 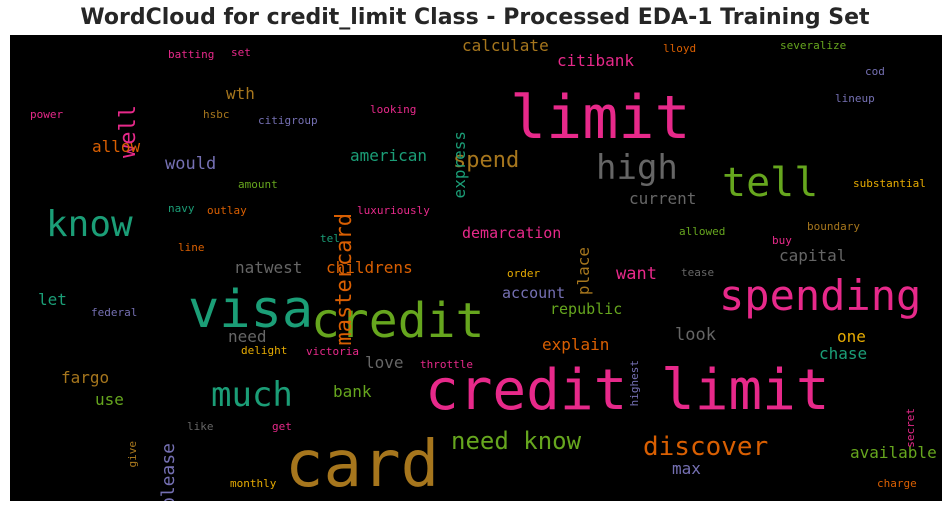 I want to click on wordcloud-word: available, so click(x=893, y=452).